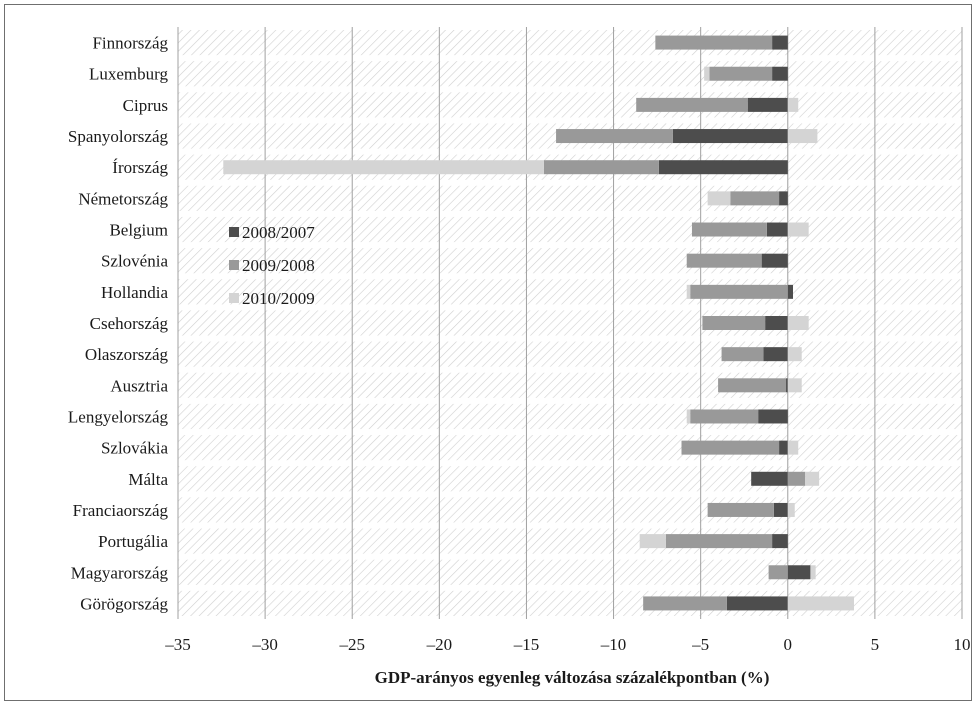  Describe the element at coordinates (714, 42) in the screenshot. I see `bar-finnorszag-2009-2008` at that location.